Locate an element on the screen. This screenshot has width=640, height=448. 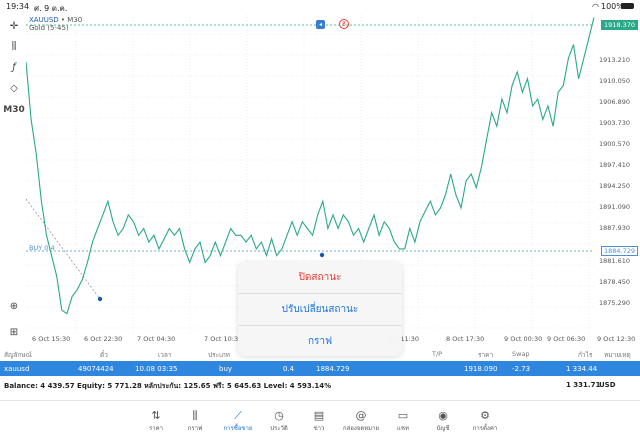
chart-timeframe: M30 is located at coordinates (75, 20).